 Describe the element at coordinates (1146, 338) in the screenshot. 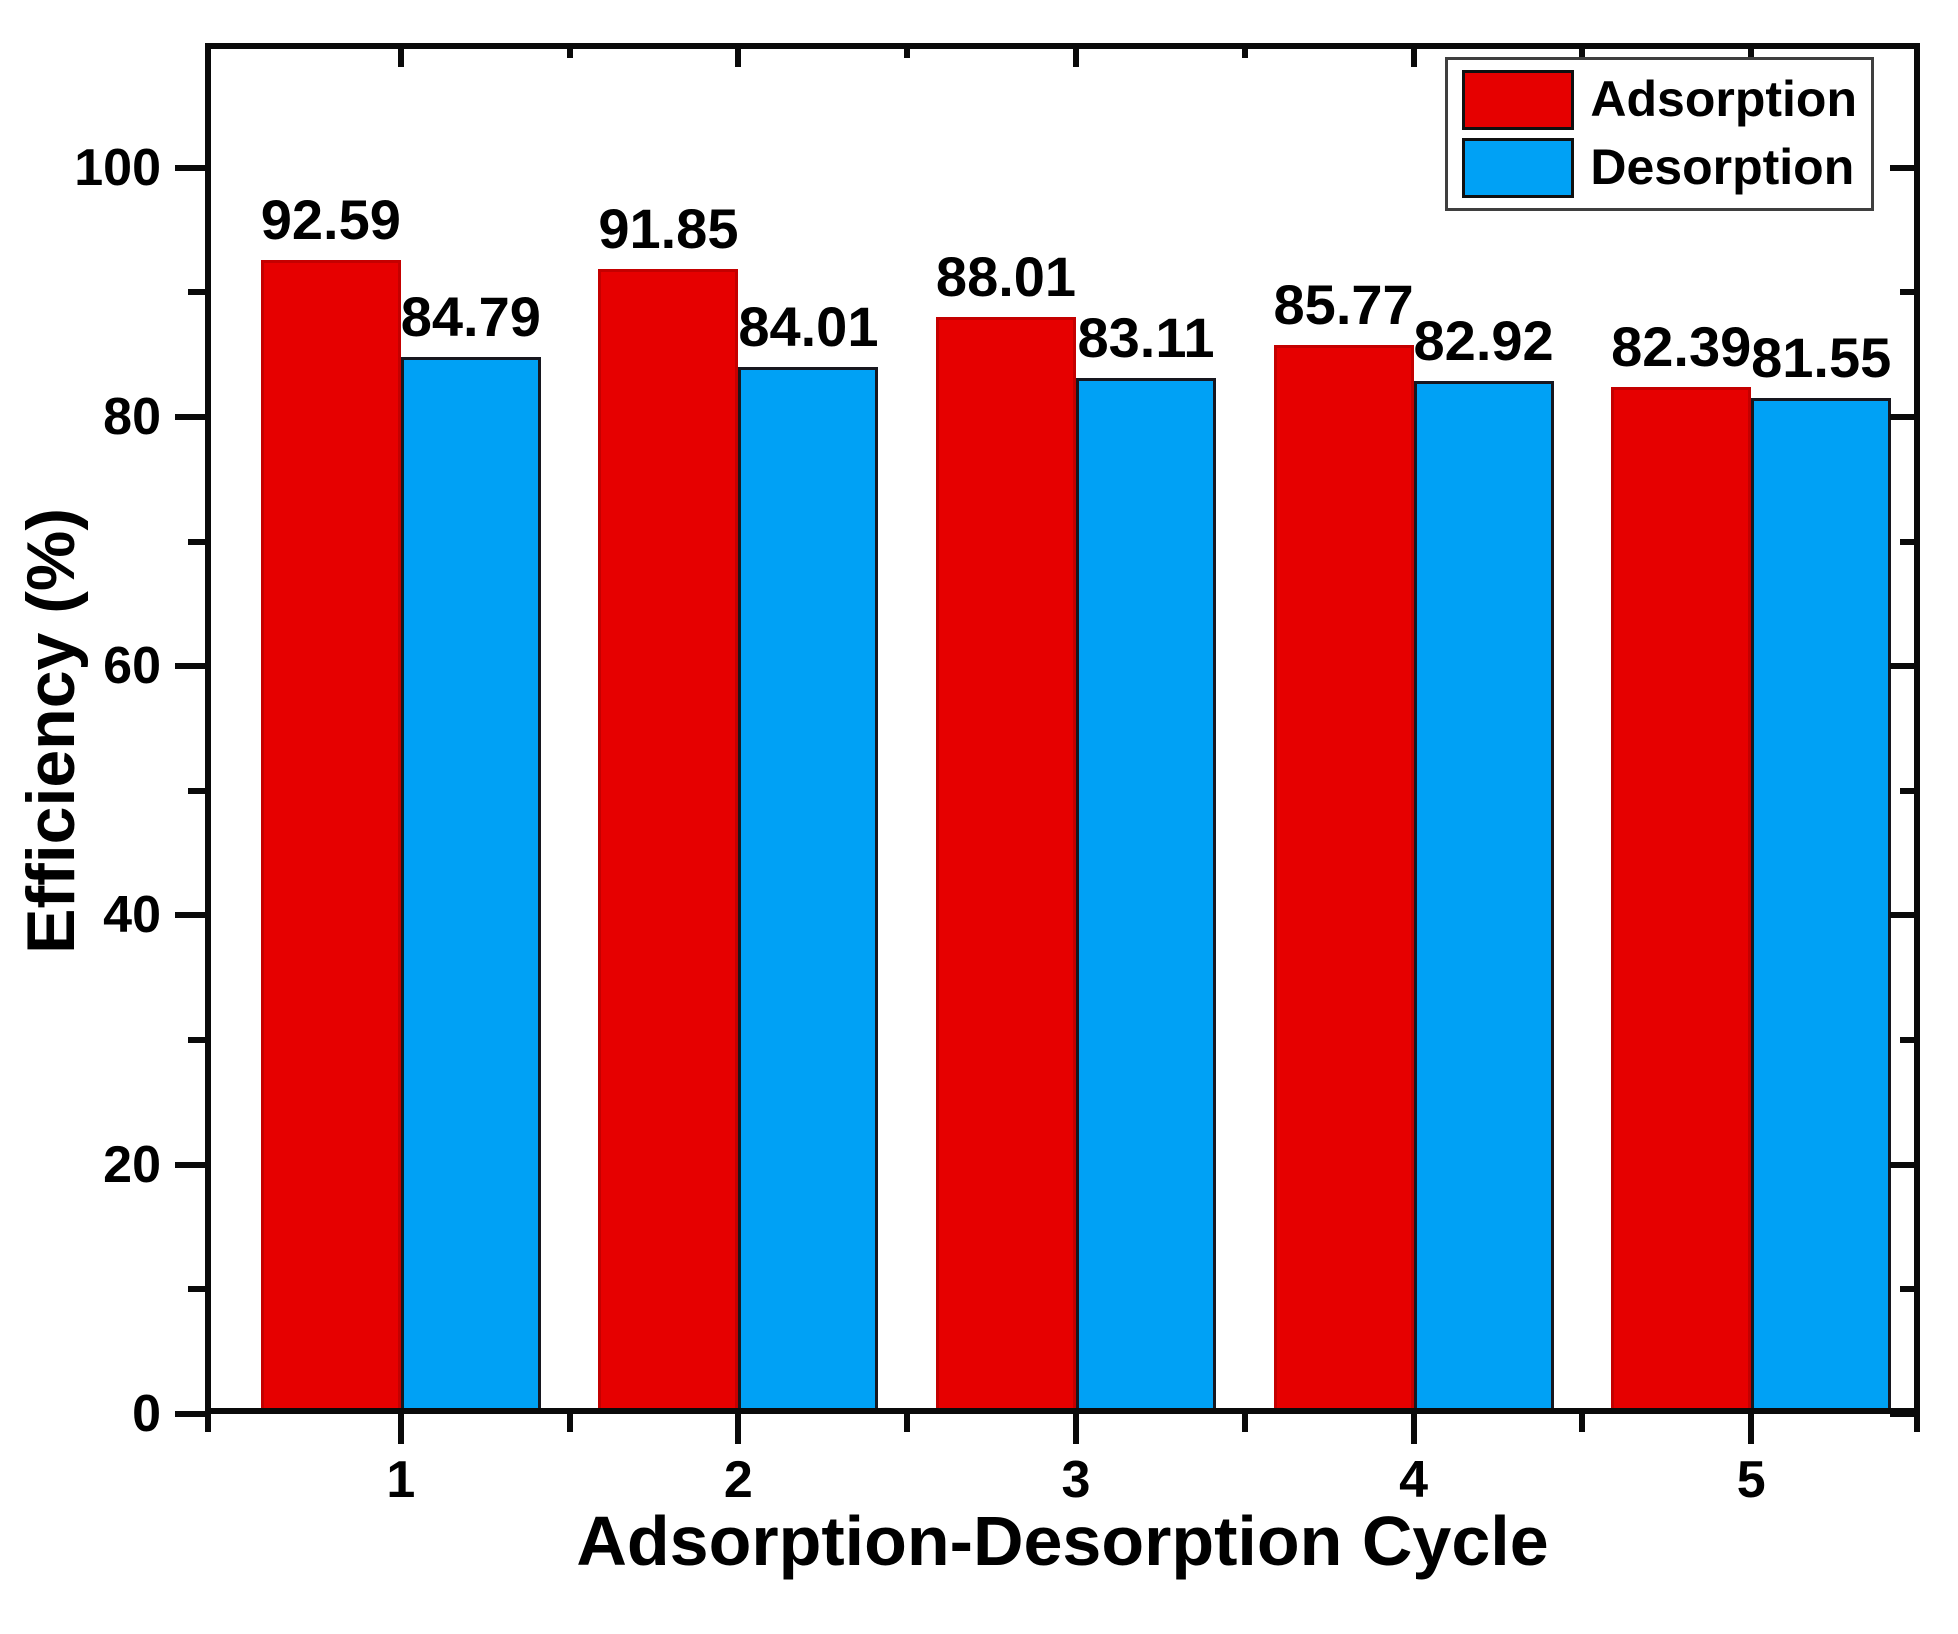

I see `bar-value-label-desorption-cycle-3: 83.11` at that location.